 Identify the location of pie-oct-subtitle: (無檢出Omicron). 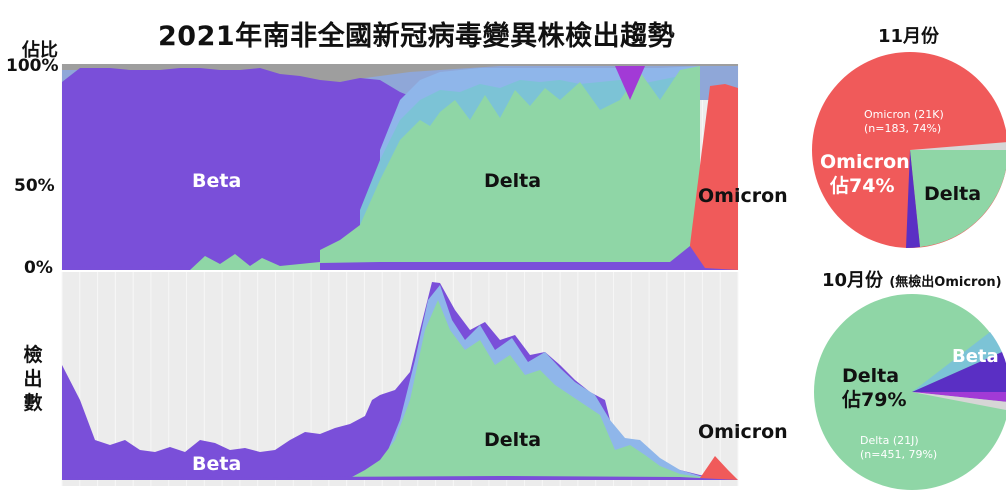
(945, 282).